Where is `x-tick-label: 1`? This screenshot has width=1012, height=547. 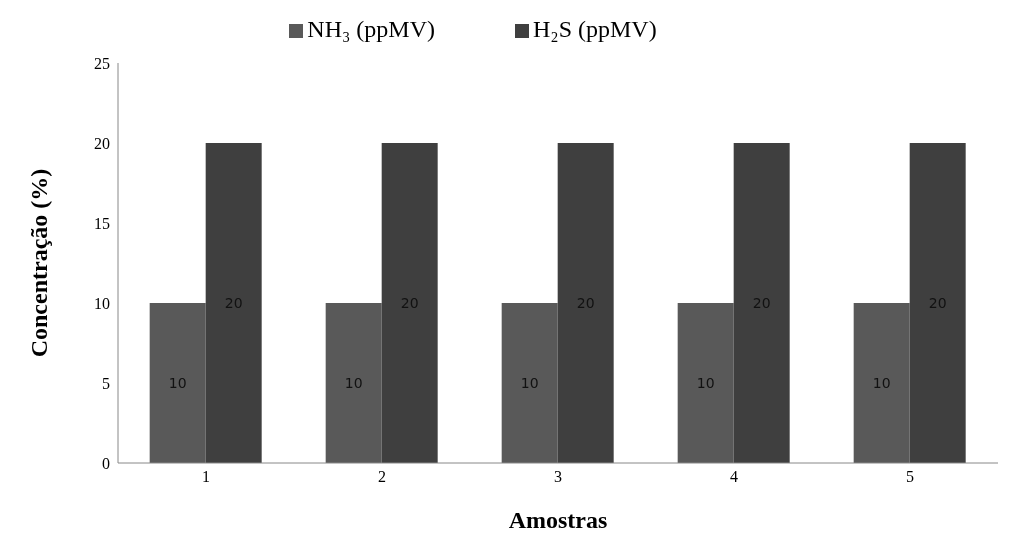 x-tick-label: 1 is located at coordinates (206, 477).